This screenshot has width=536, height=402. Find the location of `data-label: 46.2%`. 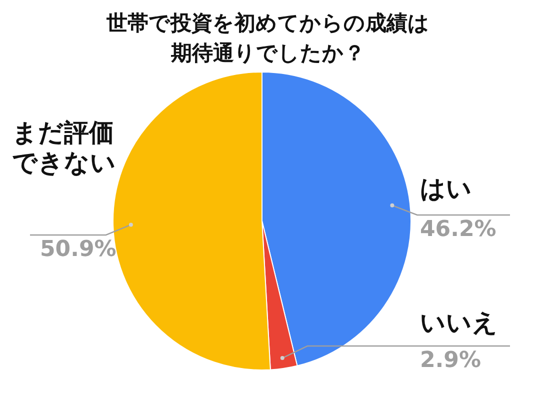

data-label: 46.2% is located at coordinates (458, 229).